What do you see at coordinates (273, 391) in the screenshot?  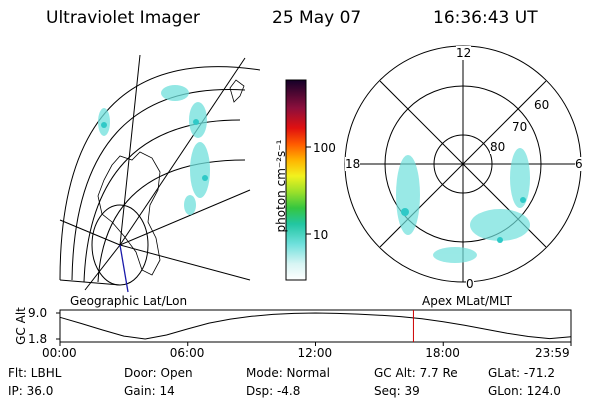 I see `status-dsp: Dsp: -4.8` at bounding box center [273, 391].